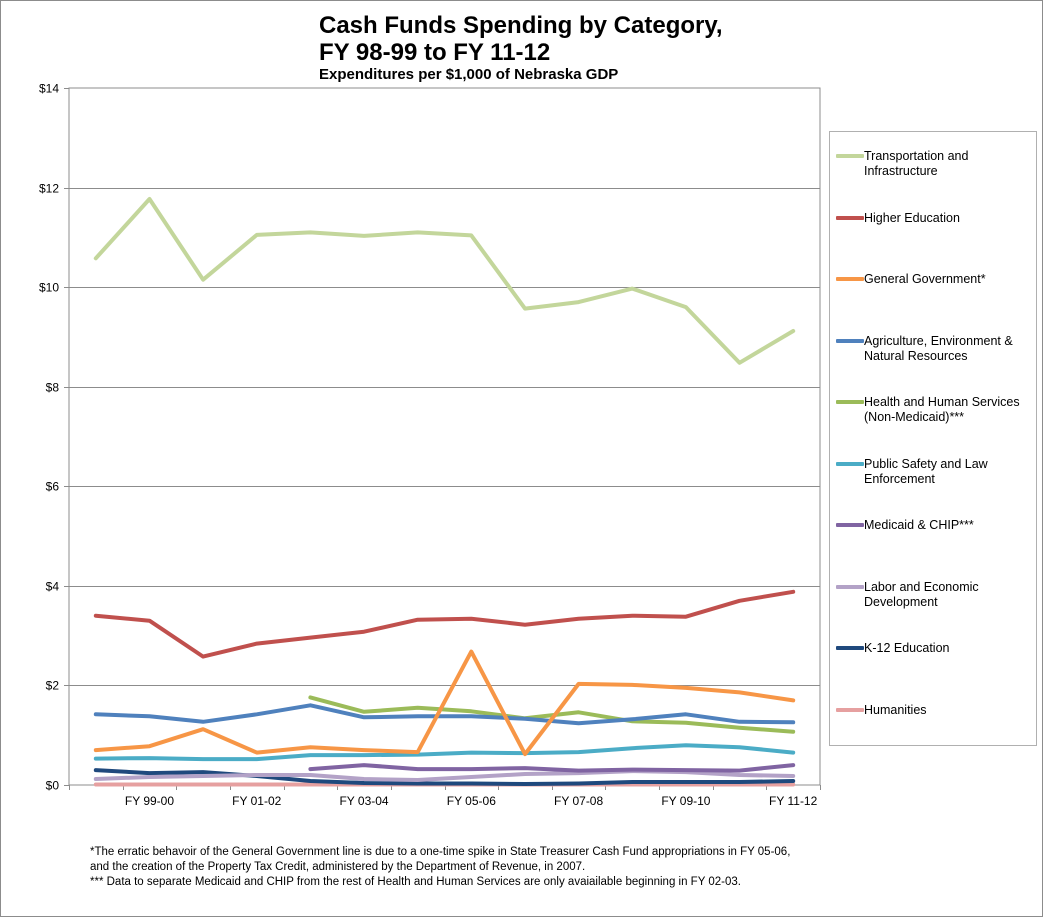  Describe the element at coordinates (895, 709) in the screenshot. I see `legend-label: Humanities` at that location.